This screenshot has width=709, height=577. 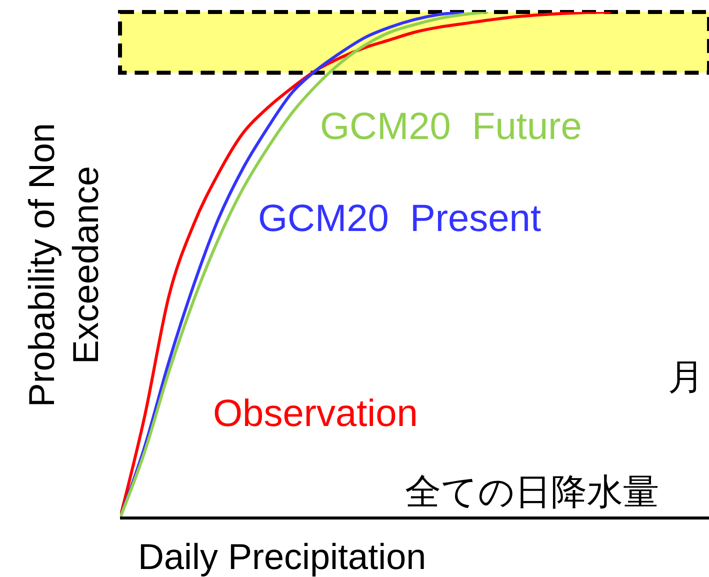 I want to click on series-label: Observation, so click(x=315, y=414).